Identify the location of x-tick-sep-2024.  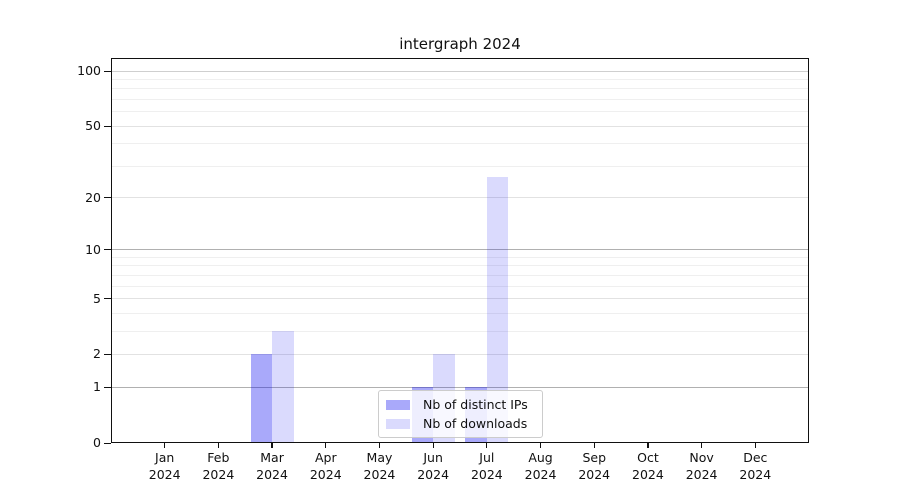
(594, 445).